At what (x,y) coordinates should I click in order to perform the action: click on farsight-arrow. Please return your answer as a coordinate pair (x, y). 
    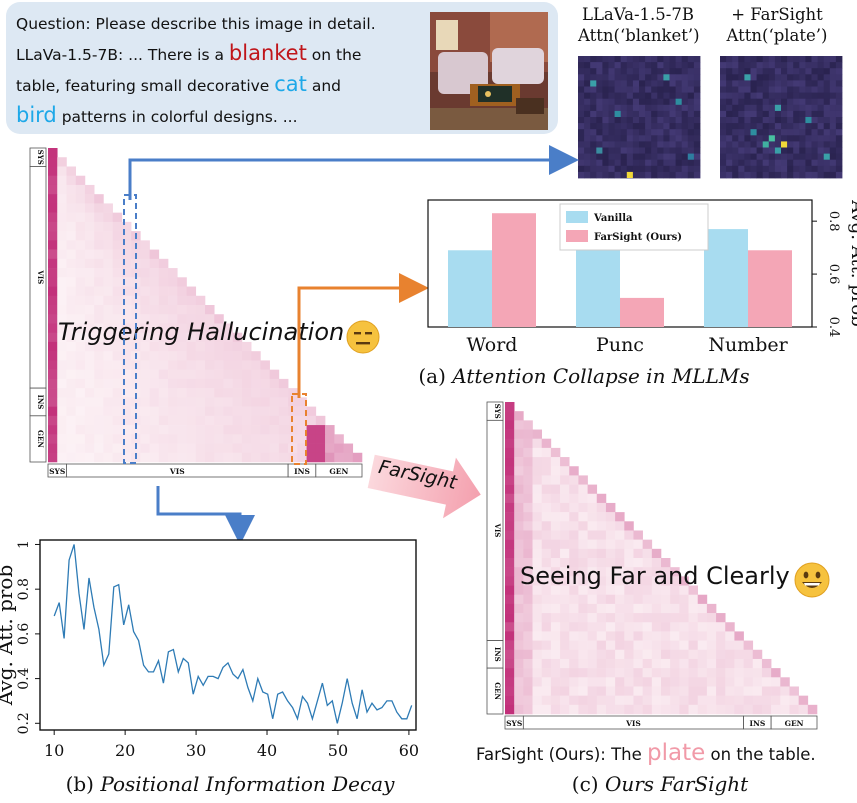
    Looking at the image, I should click on (424, 486).